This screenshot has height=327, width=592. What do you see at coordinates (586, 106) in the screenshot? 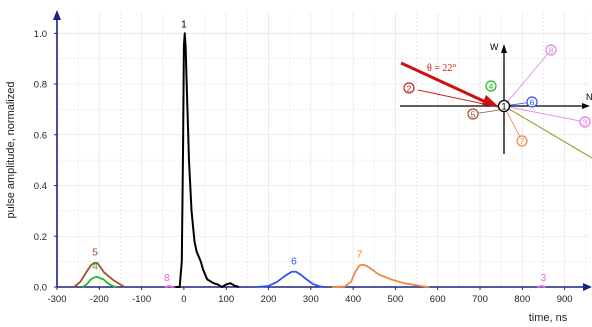
I see `inset-n-arrow` at bounding box center [586, 106].